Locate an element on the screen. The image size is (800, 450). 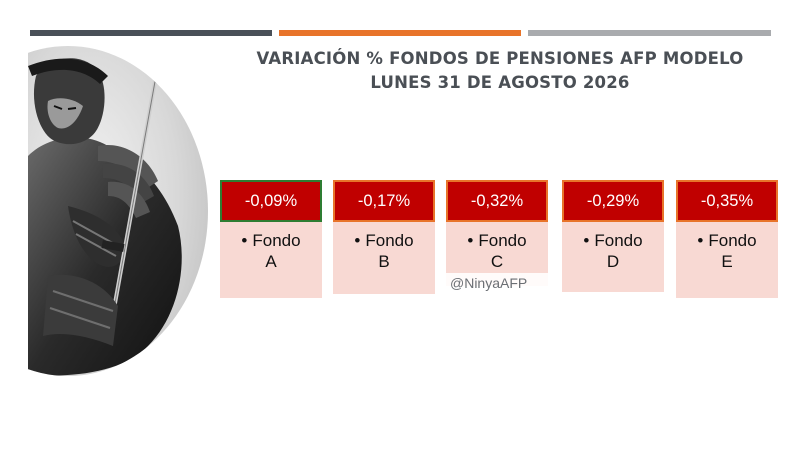
fund-d-letter: D is located at coordinates (613, 261).